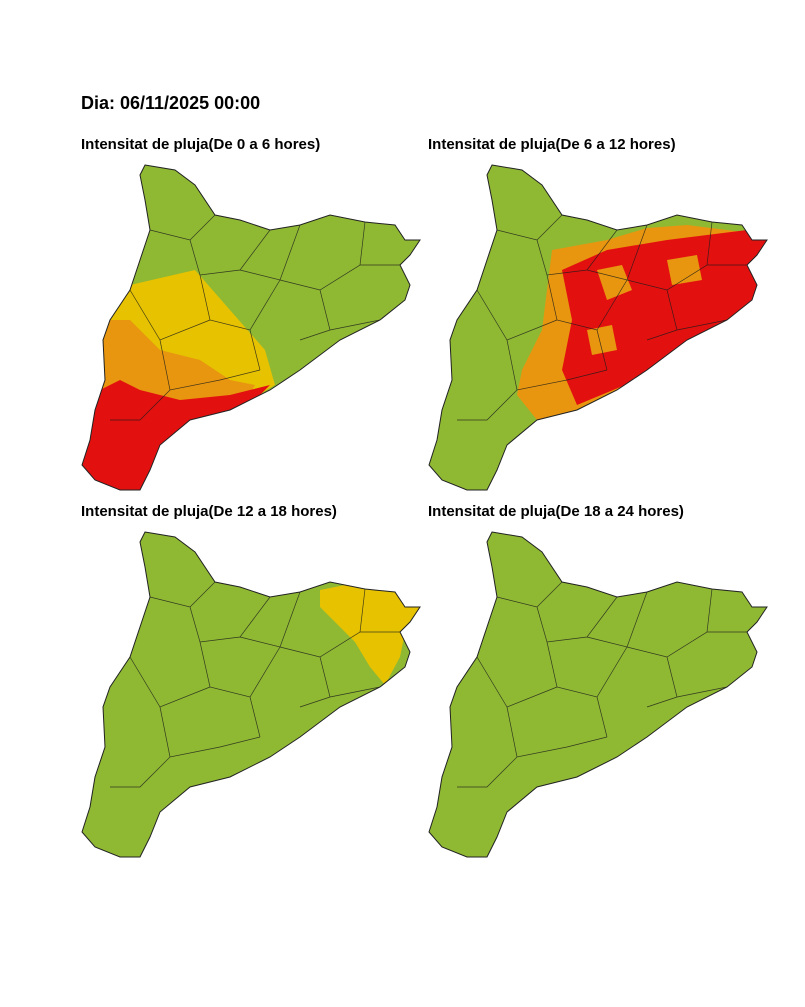 This screenshot has width=805, height=1007. I want to click on date-title: Dia: 06/11/2025 00:00, so click(170, 103).